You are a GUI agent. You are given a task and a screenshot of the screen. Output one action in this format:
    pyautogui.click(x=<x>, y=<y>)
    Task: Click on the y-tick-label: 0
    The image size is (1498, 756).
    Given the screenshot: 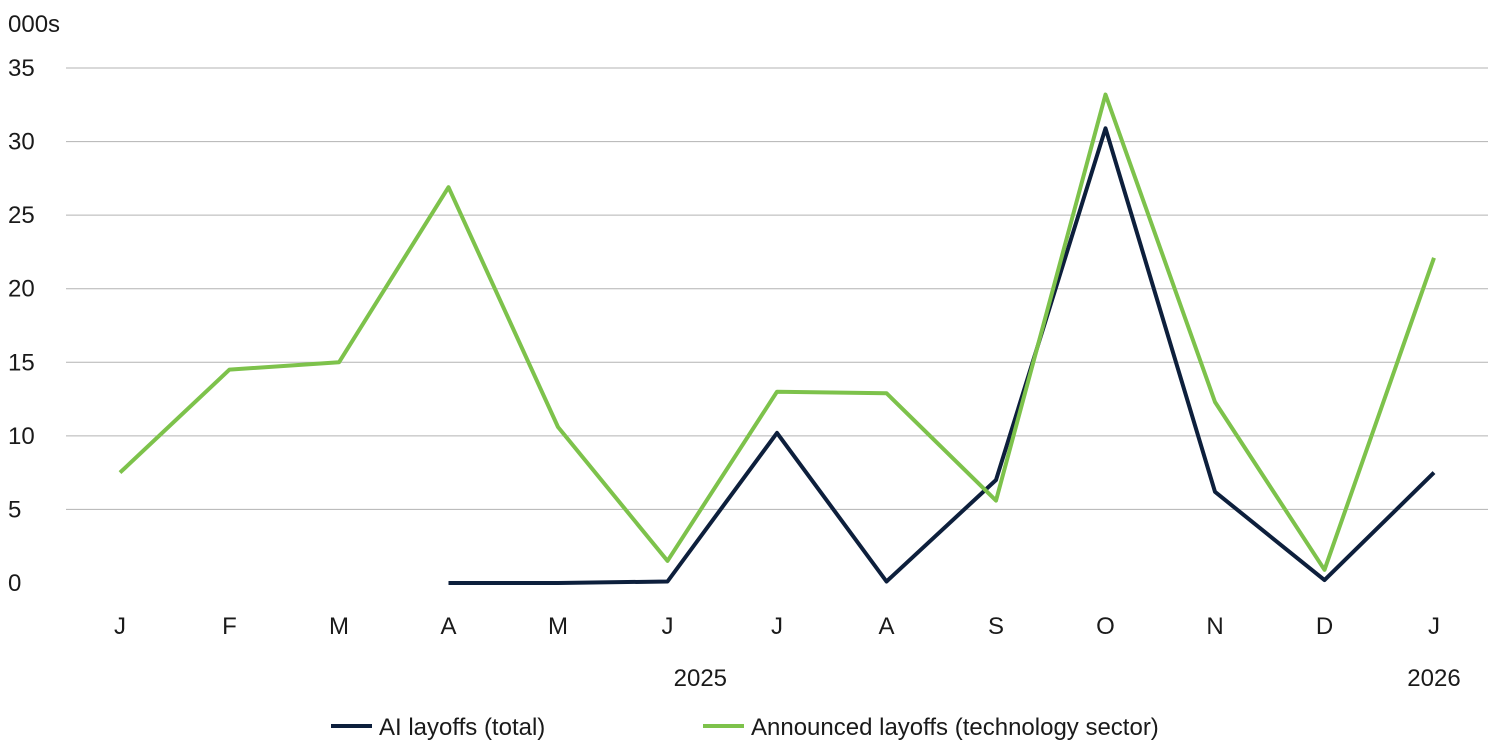 What is the action you would take?
    pyautogui.click(x=14, y=583)
    